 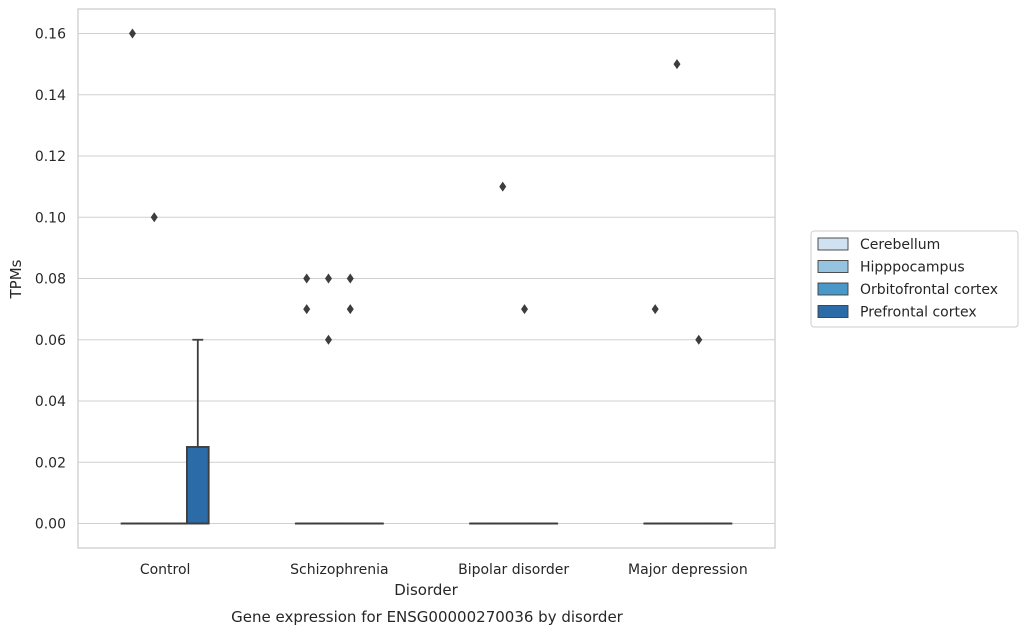 I want to click on y-tick-label: 0.10, so click(x=50, y=218).